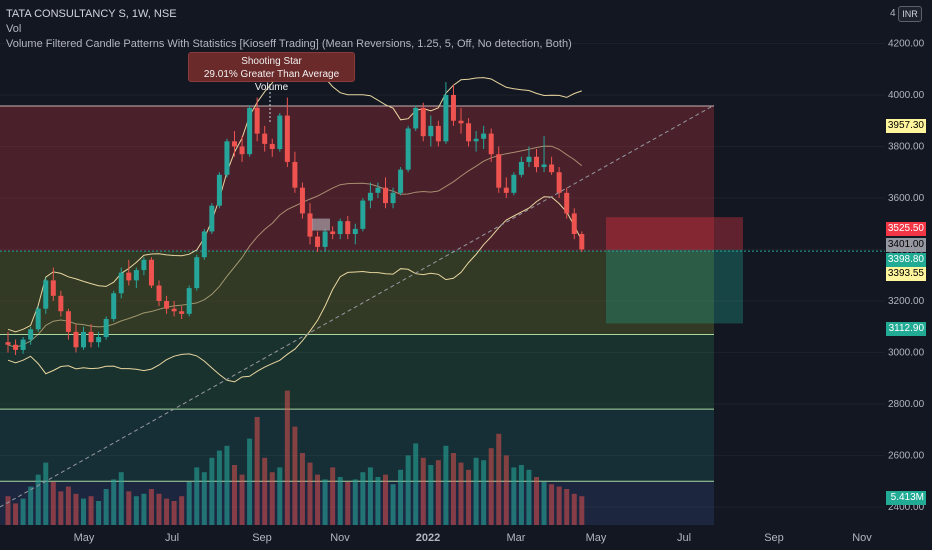  I want to click on symbol-title: TATA CONSULTANCY S, 1W, NSE, so click(91, 14).